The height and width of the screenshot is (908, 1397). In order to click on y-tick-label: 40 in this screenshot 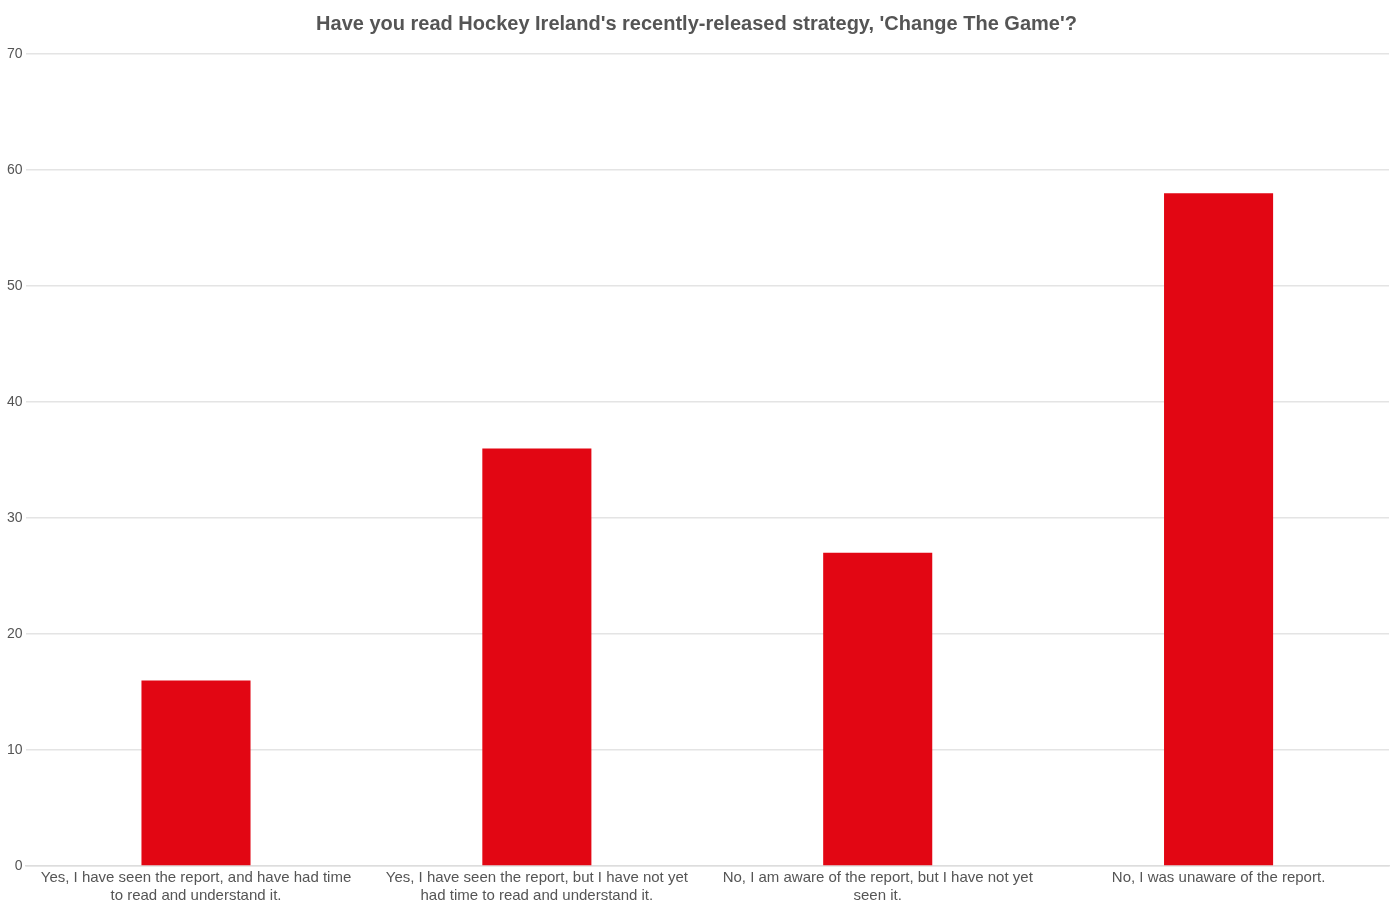, I will do `click(14, 400)`.